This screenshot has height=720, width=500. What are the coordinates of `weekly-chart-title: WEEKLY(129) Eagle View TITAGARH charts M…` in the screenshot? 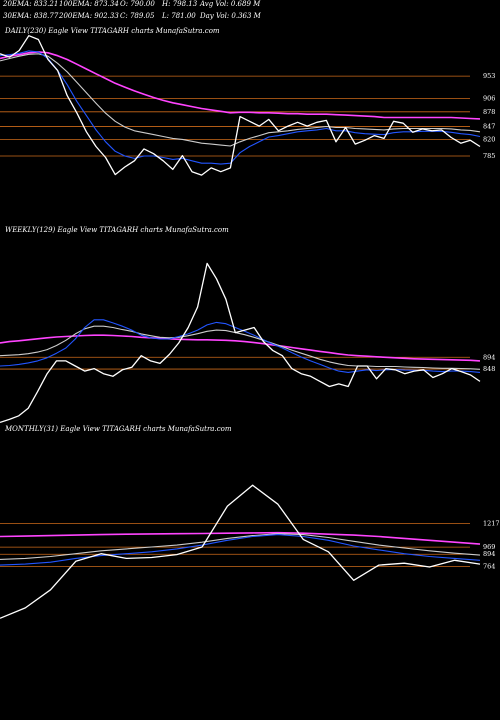 It's located at (117, 230).